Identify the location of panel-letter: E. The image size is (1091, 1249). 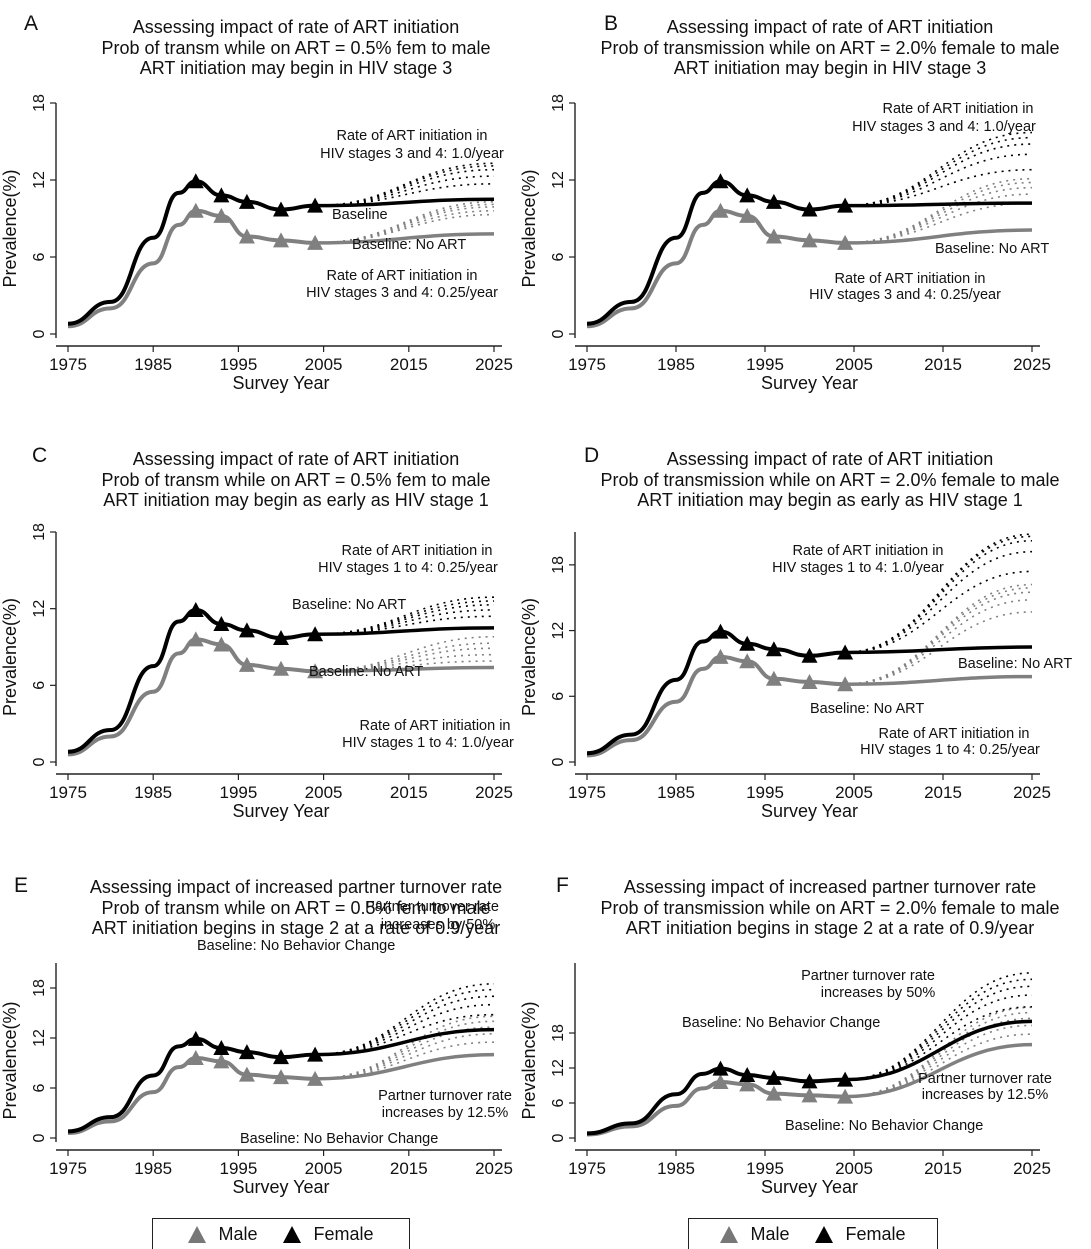
(21, 885).